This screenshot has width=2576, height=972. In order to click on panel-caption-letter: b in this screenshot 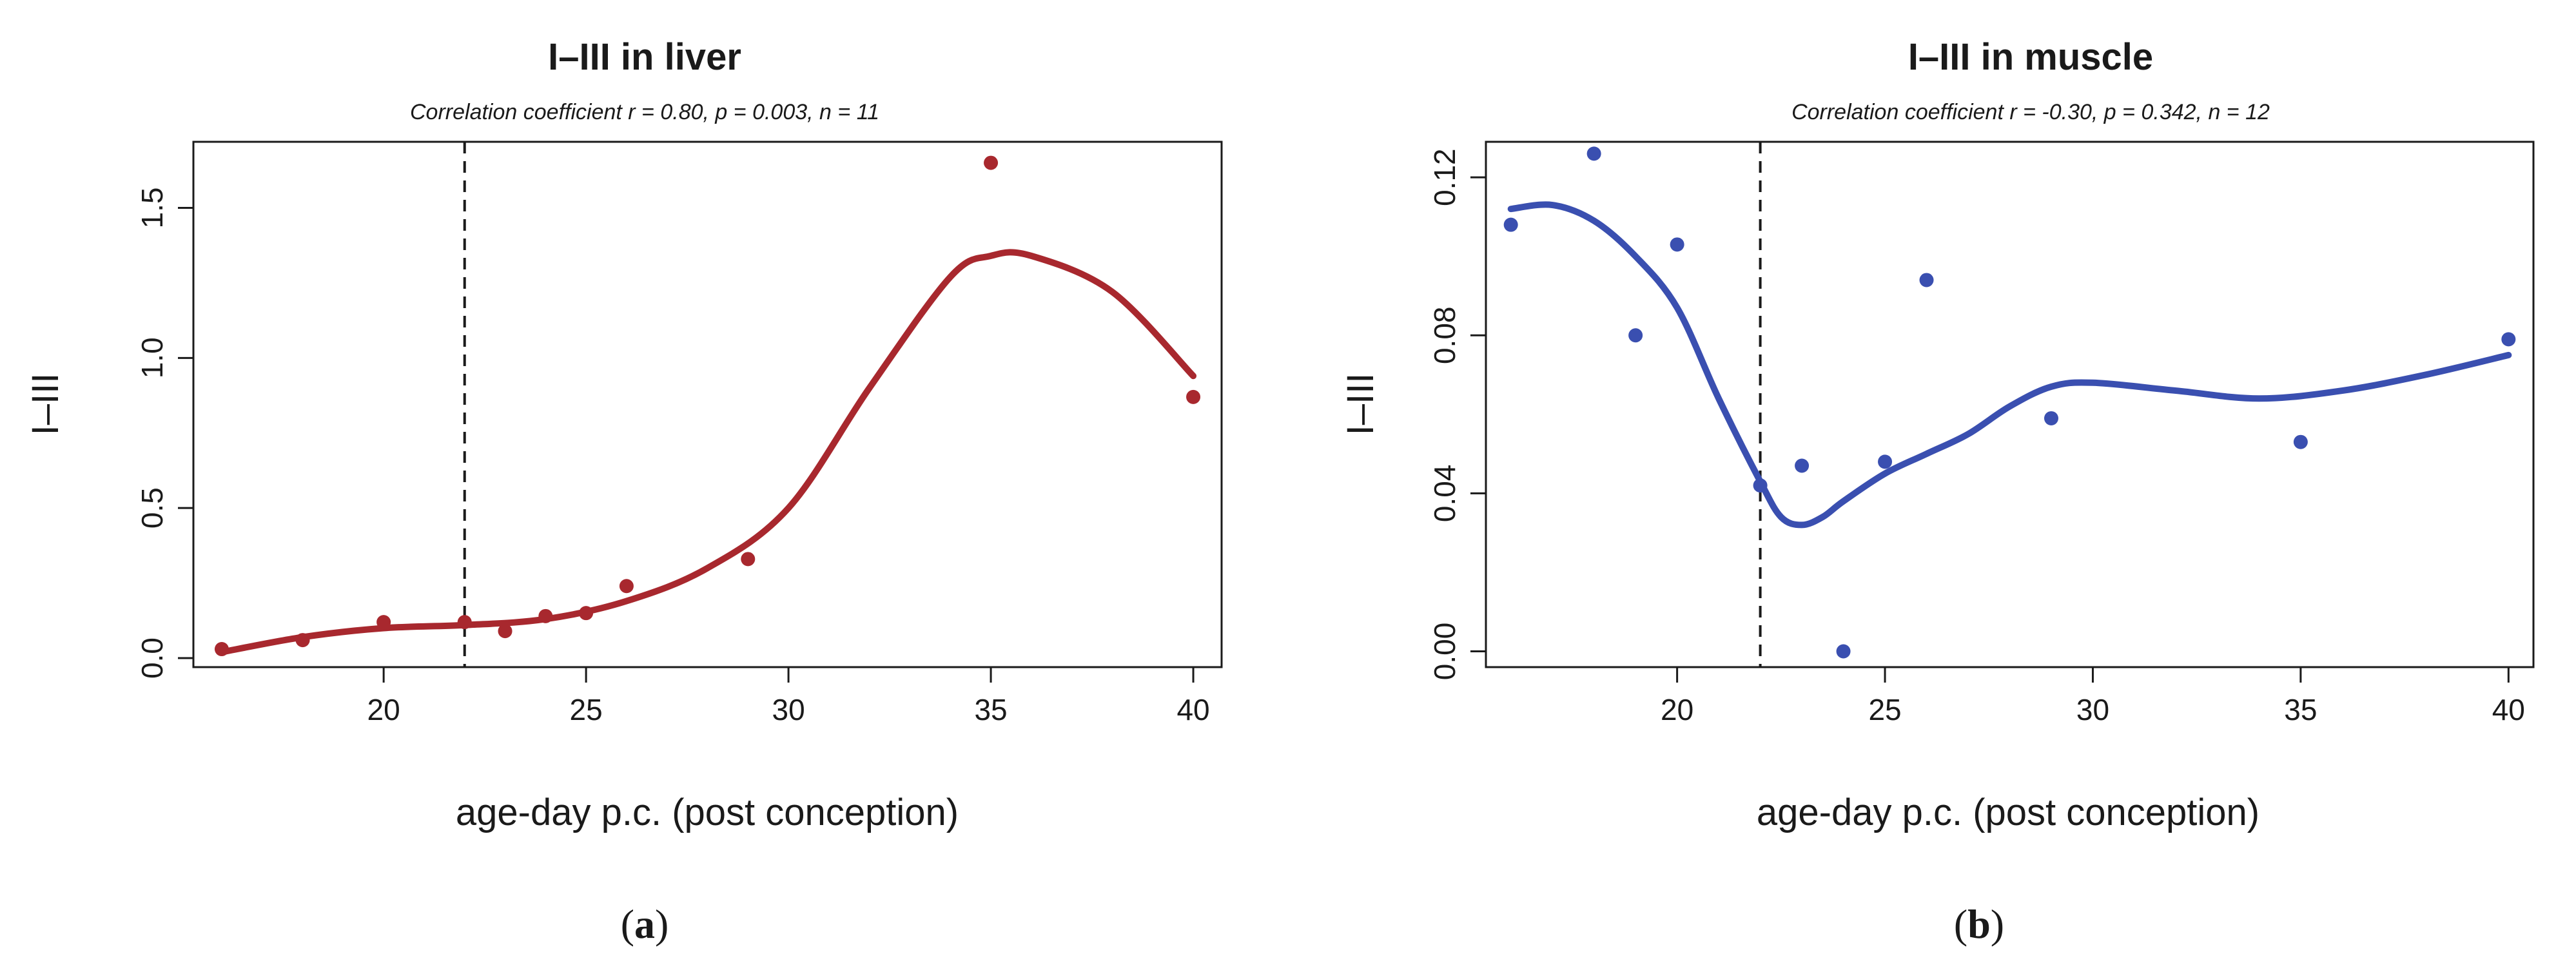, I will do `click(1979, 924)`.